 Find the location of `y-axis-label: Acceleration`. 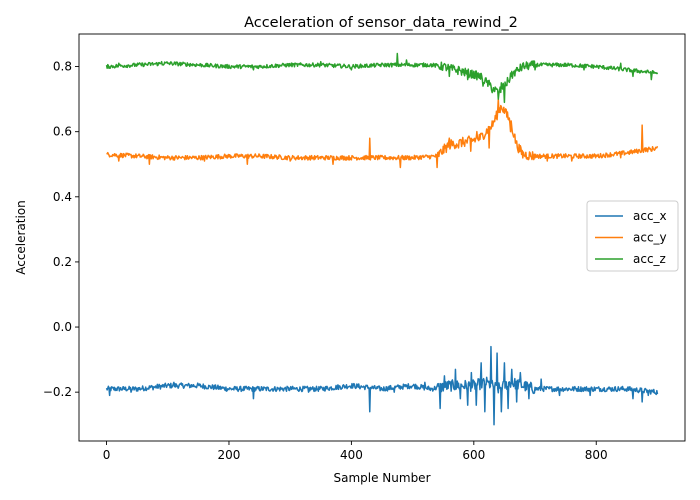

y-axis-label: Acceleration is located at coordinates (21, 237).